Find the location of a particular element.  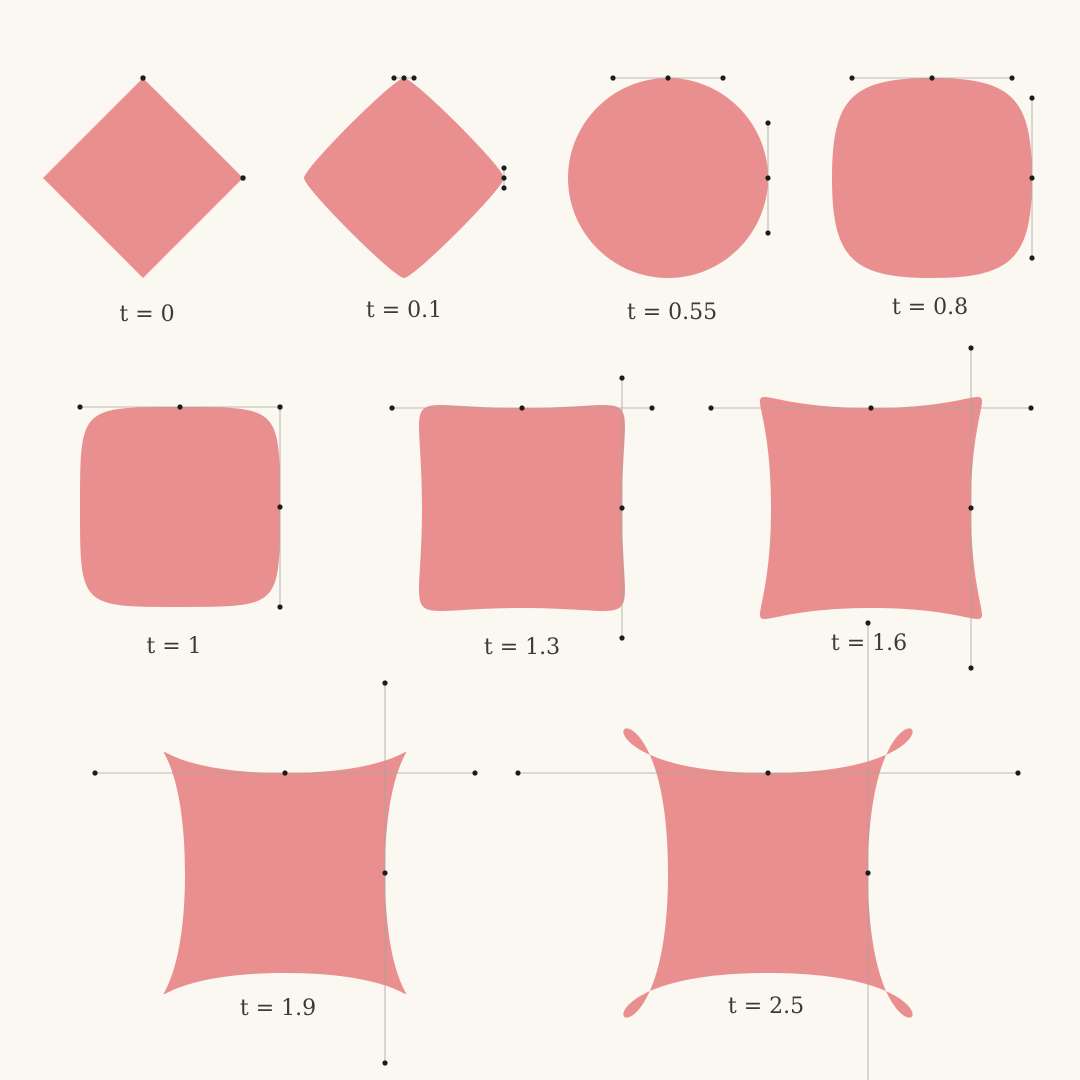

shape-label-t2-5: t = 2.5 is located at coordinates (766, 1006).